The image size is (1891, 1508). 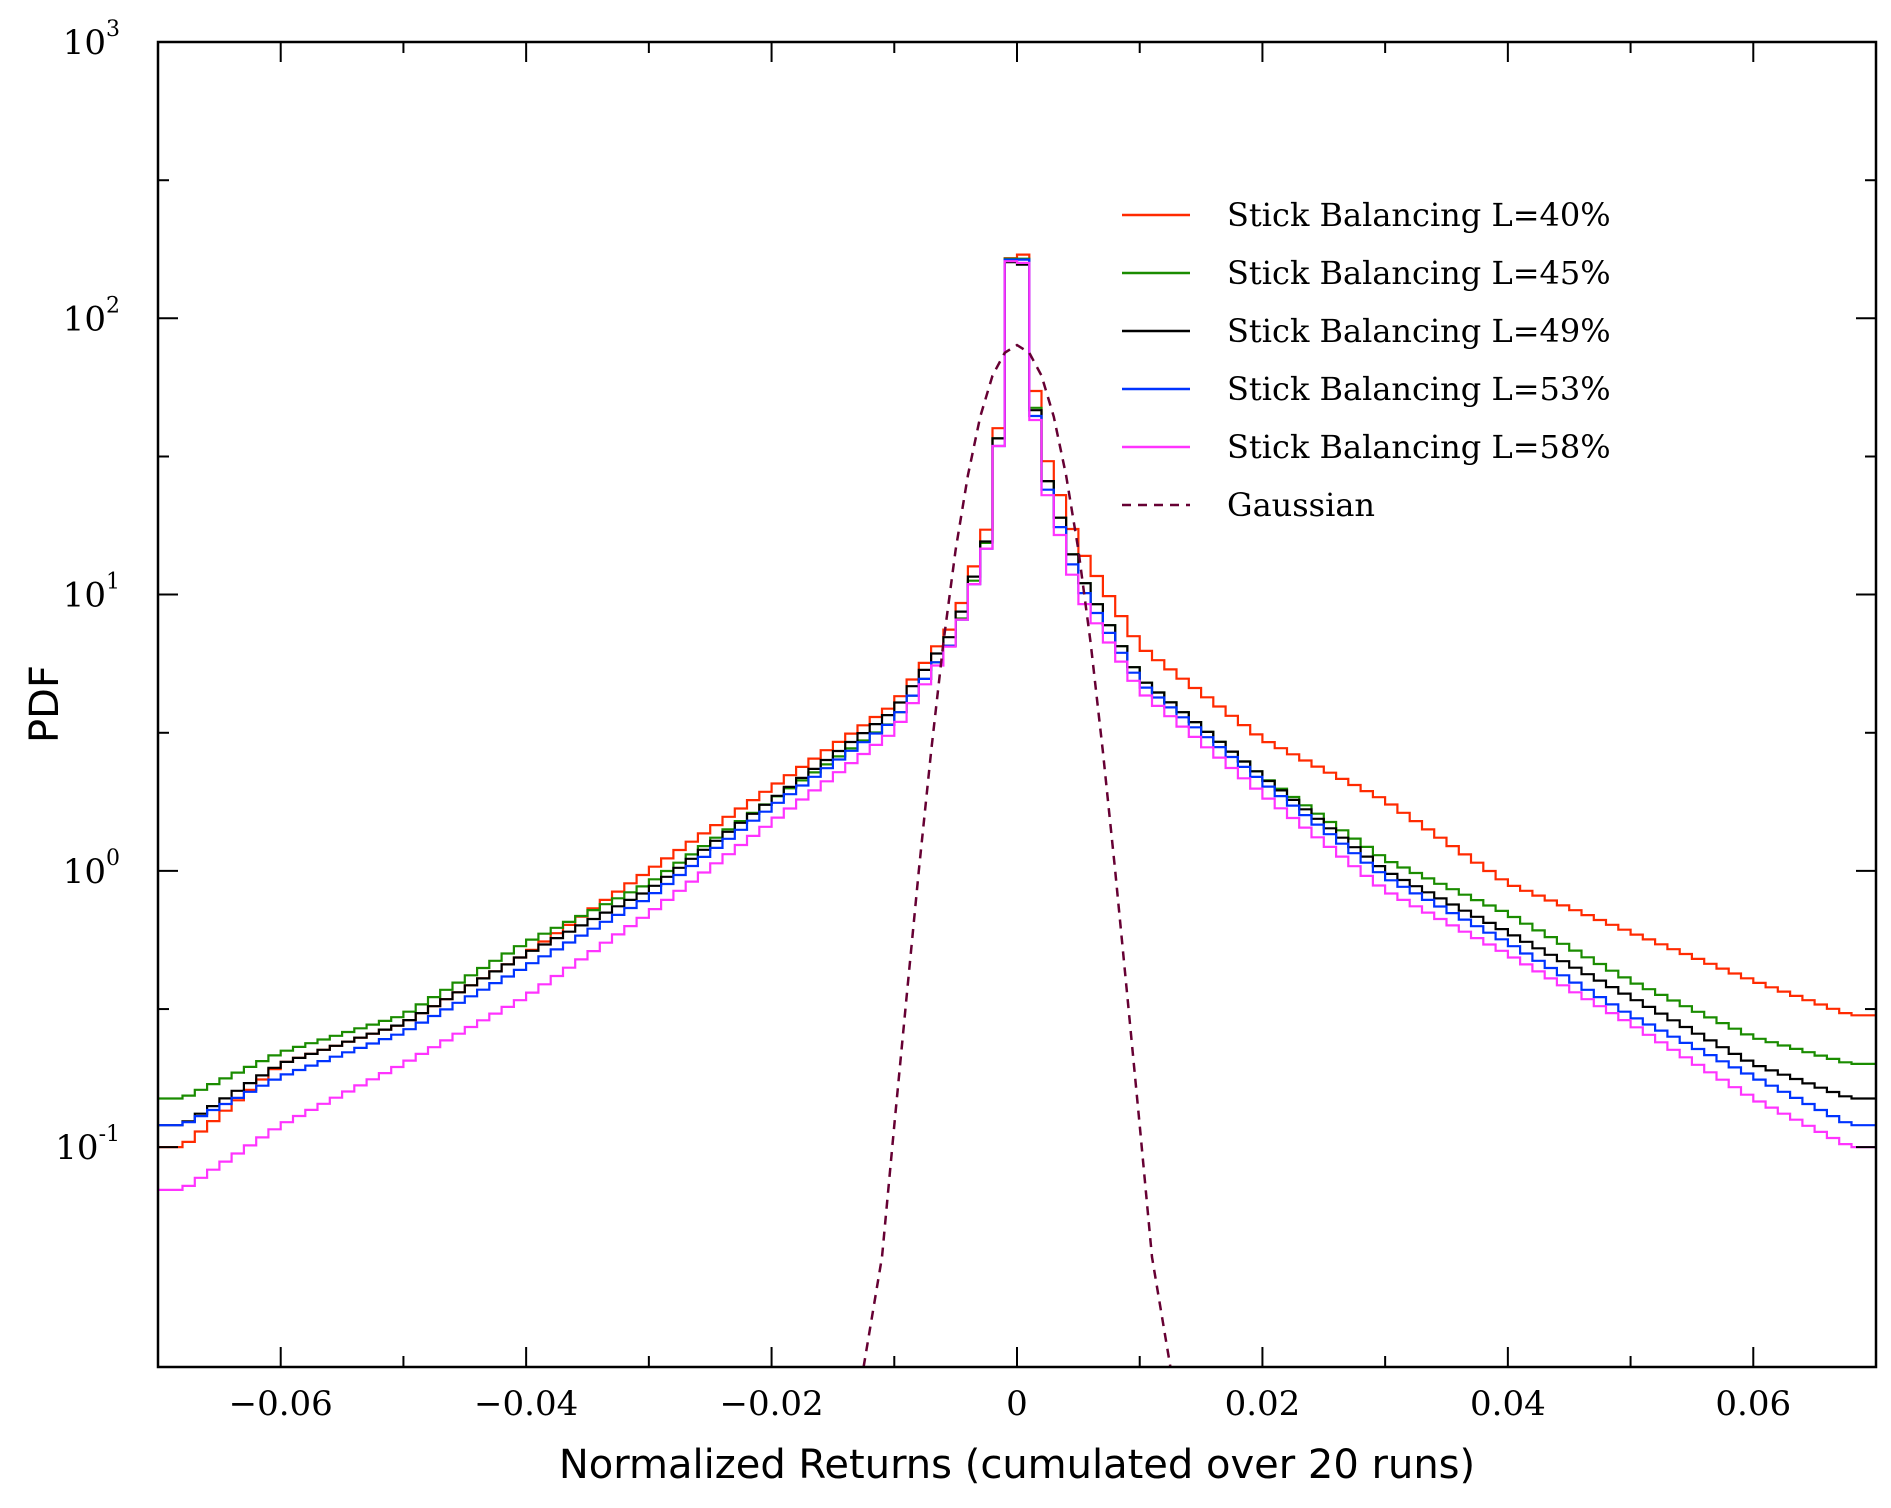 I want to click on x-tick-label: 0.02, so click(x=1263, y=1404).